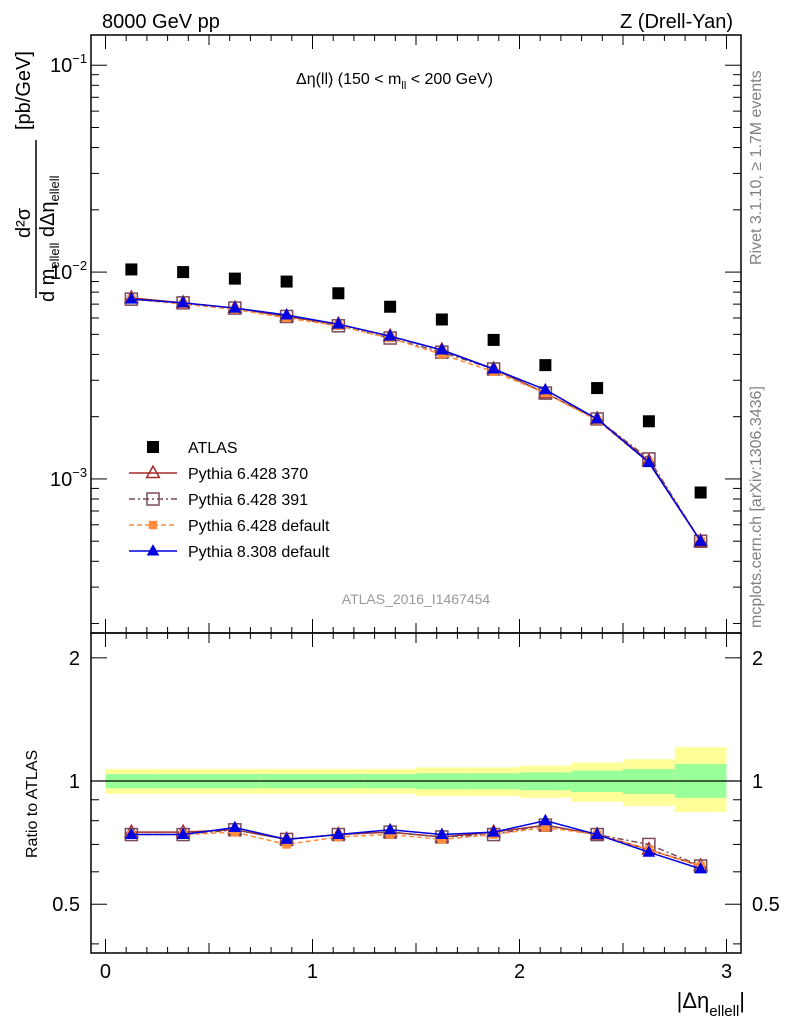 This screenshot has width=786, height=1024. What do you see at coordinates (24, 222) in the screenshot?
I see `svg-text: d²σ` at bounding box center [24, 222].